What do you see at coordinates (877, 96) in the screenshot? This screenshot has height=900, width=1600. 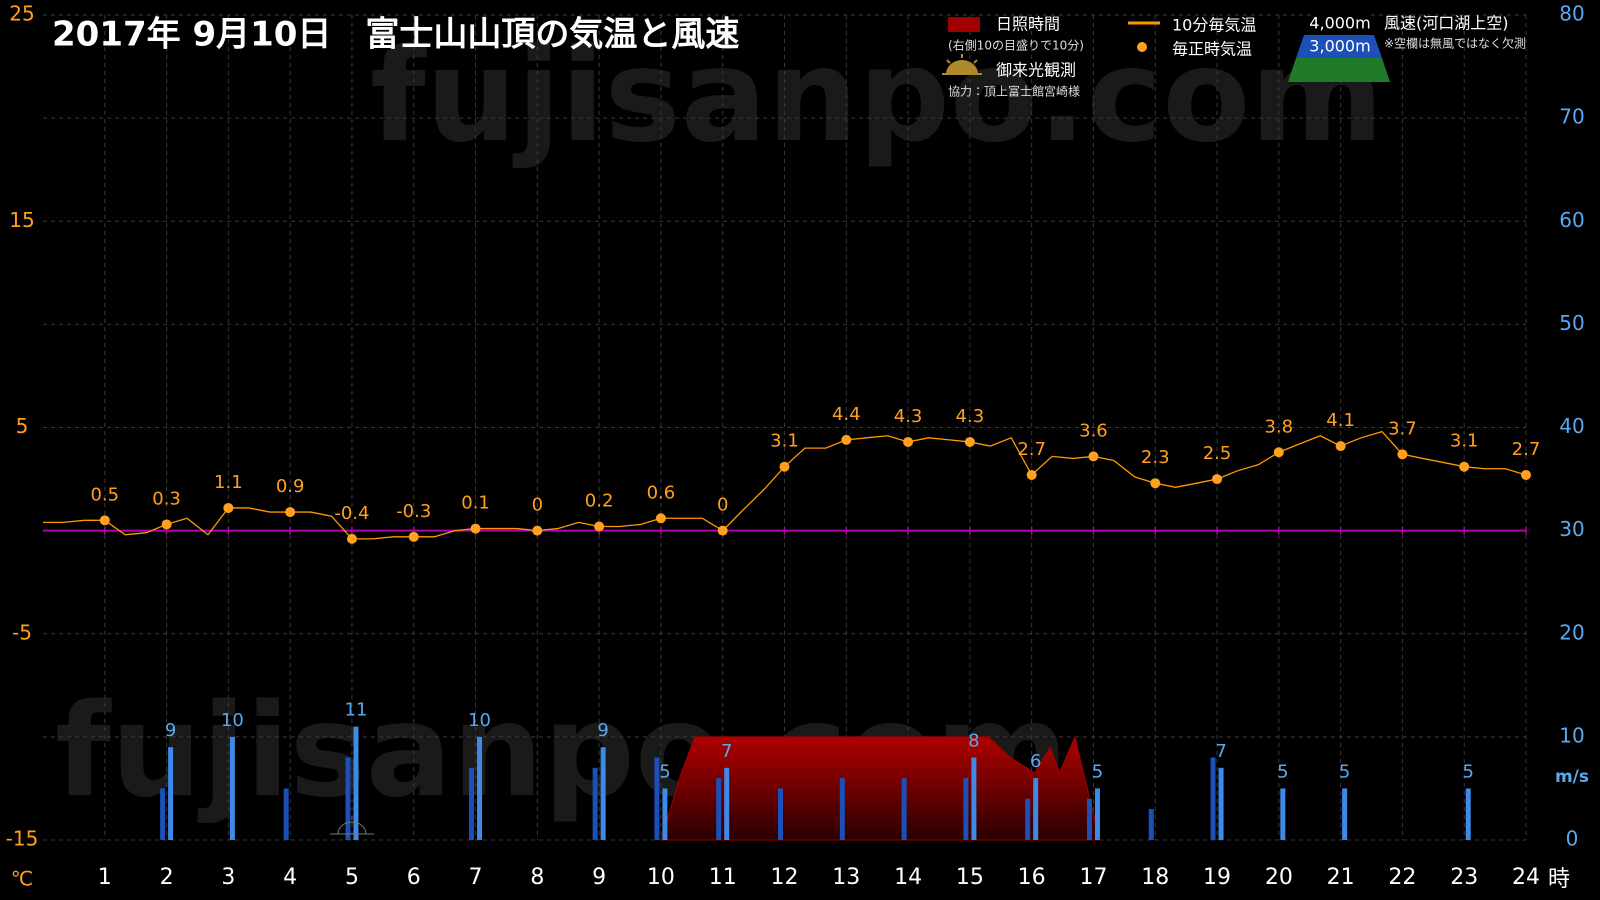 I see `watermark: fujisanpo.com` at bounding box center [877, 96].